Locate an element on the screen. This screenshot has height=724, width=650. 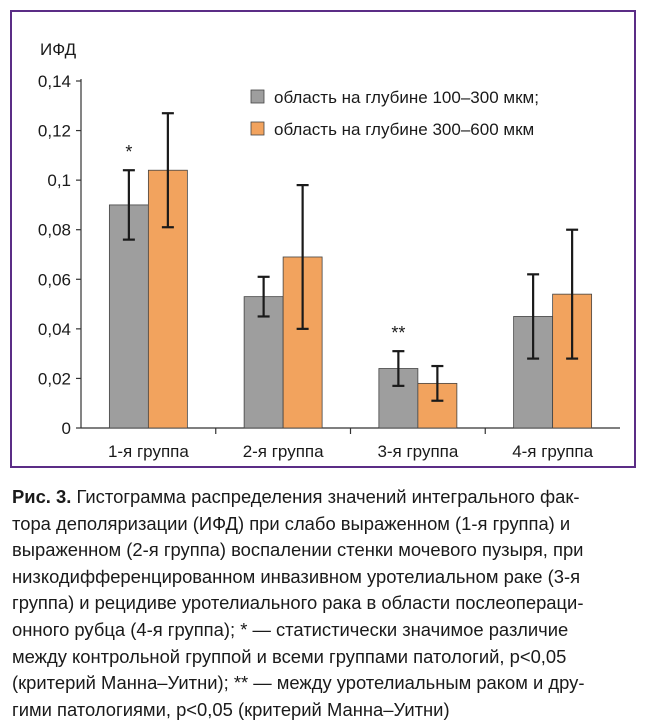
y-axis-label: ИФД is located at coordinates (58, 49).